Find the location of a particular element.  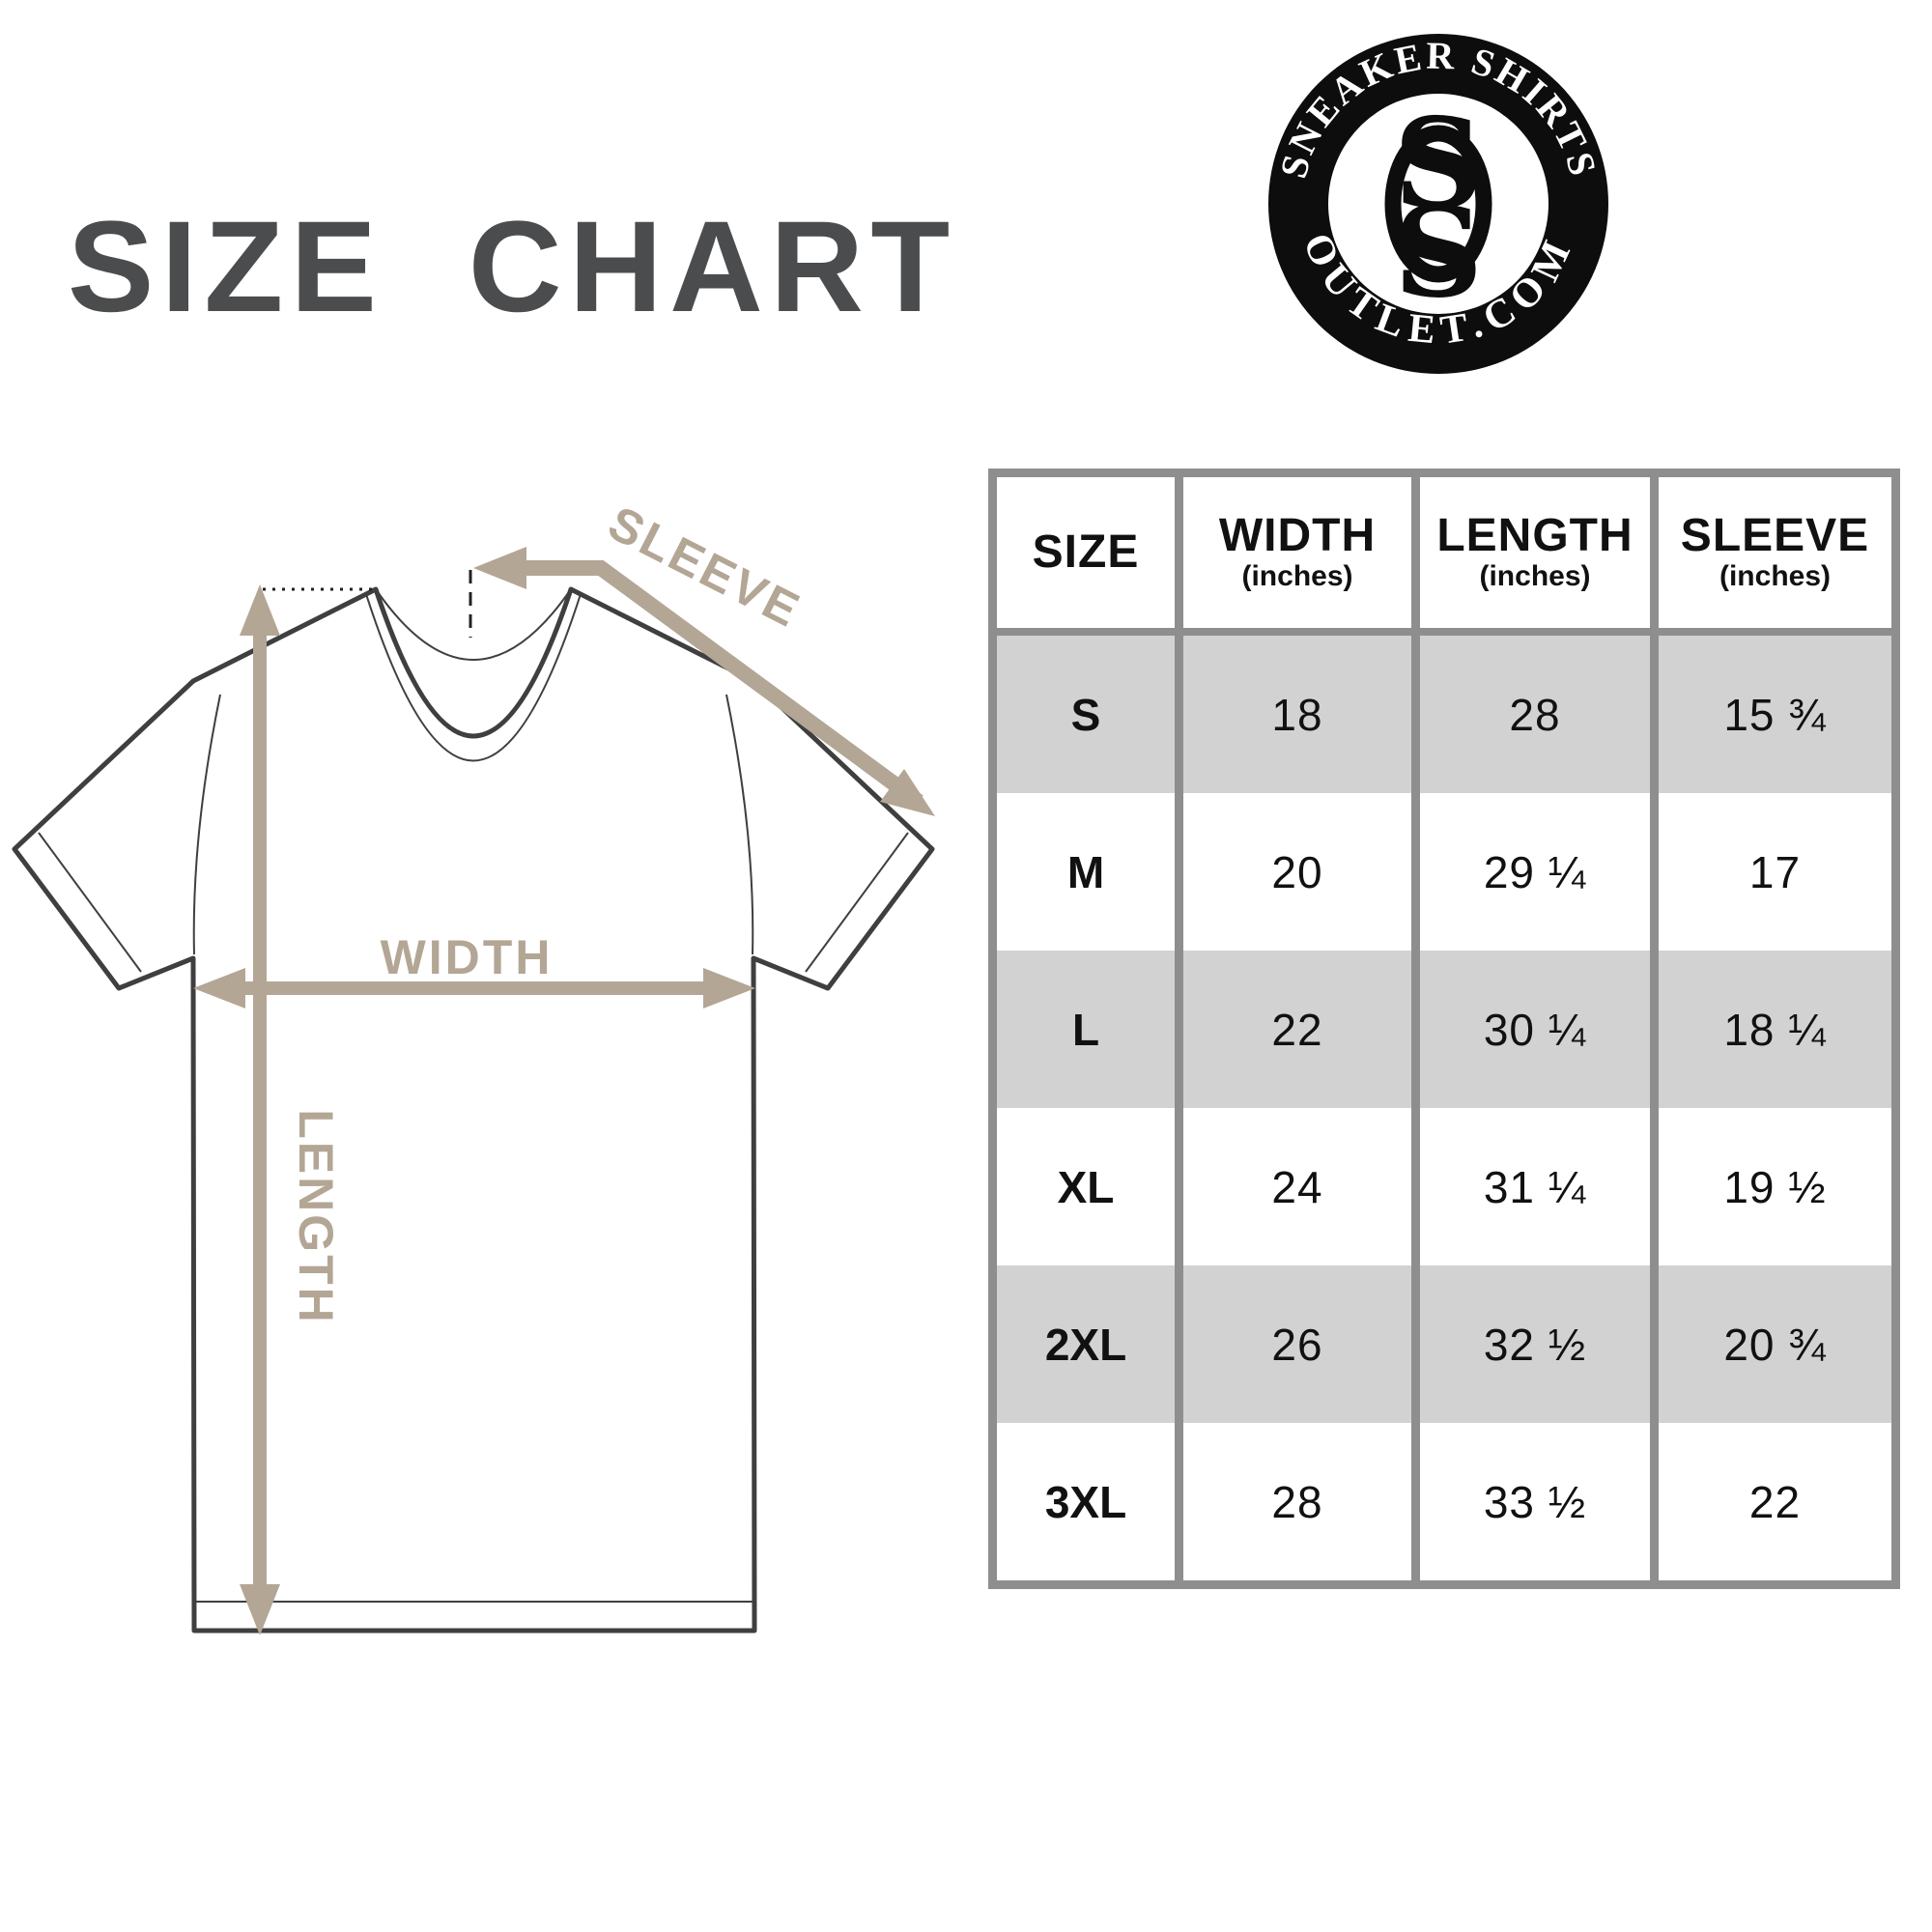

left-cuff-seam is located at coordinates (90, 902).